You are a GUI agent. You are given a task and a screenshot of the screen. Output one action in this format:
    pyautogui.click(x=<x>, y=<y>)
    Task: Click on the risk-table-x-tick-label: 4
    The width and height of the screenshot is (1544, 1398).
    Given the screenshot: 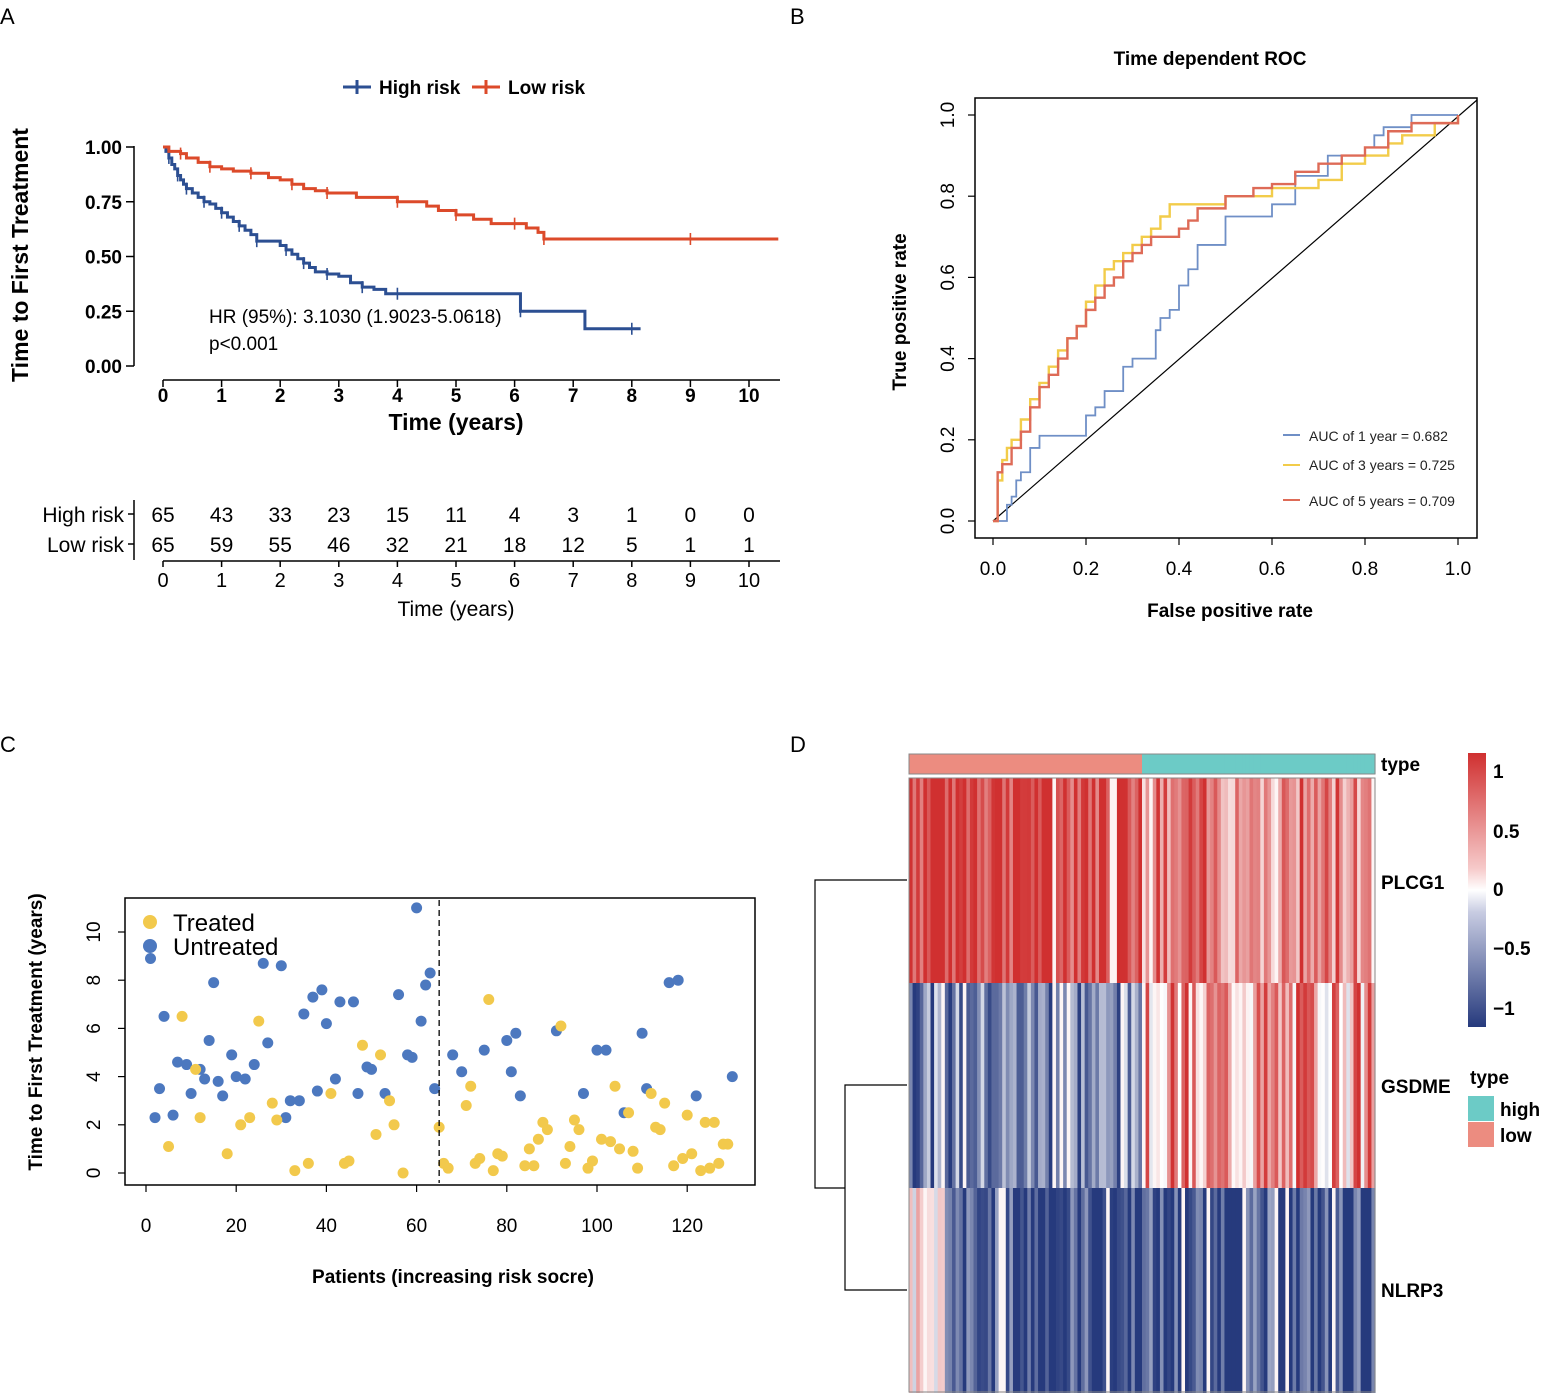 What is the action you would take?
    pyautogui.click(x=397, y=581)
    